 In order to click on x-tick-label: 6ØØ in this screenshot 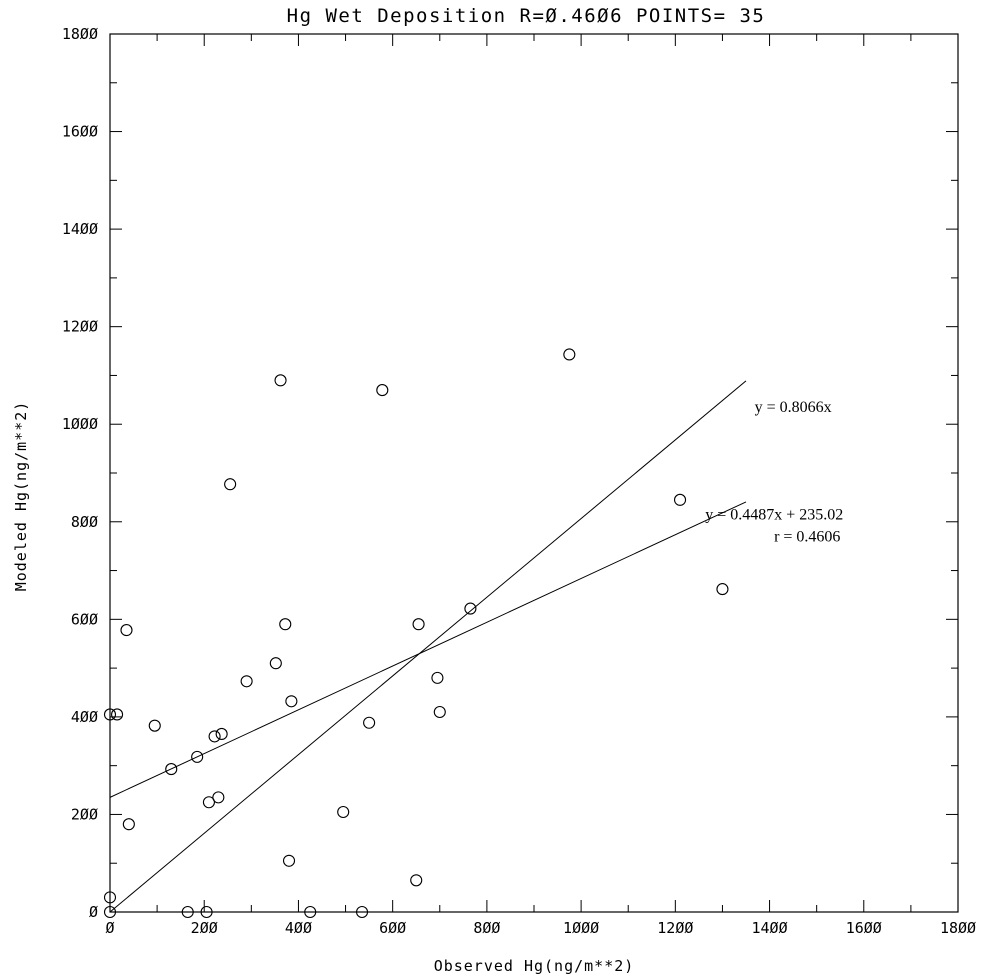, I will do `click(392, 928)`.